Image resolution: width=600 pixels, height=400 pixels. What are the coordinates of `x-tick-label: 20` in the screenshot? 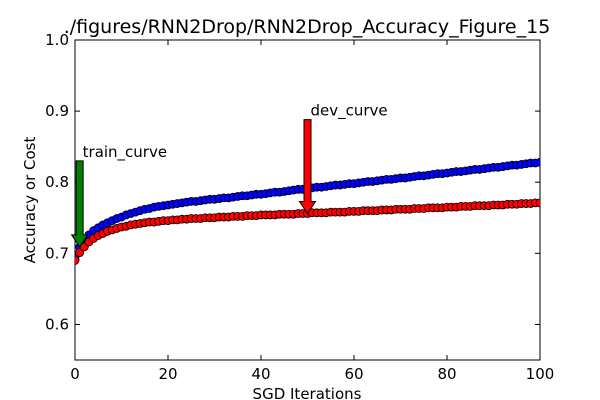 It's located at (167, 374).